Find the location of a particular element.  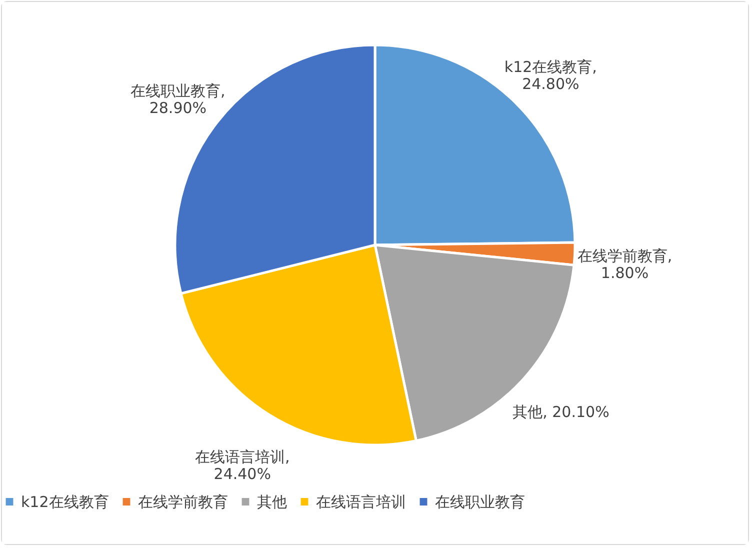

text: k12在线教育, 24.80% is located at coordinates (550, 76).